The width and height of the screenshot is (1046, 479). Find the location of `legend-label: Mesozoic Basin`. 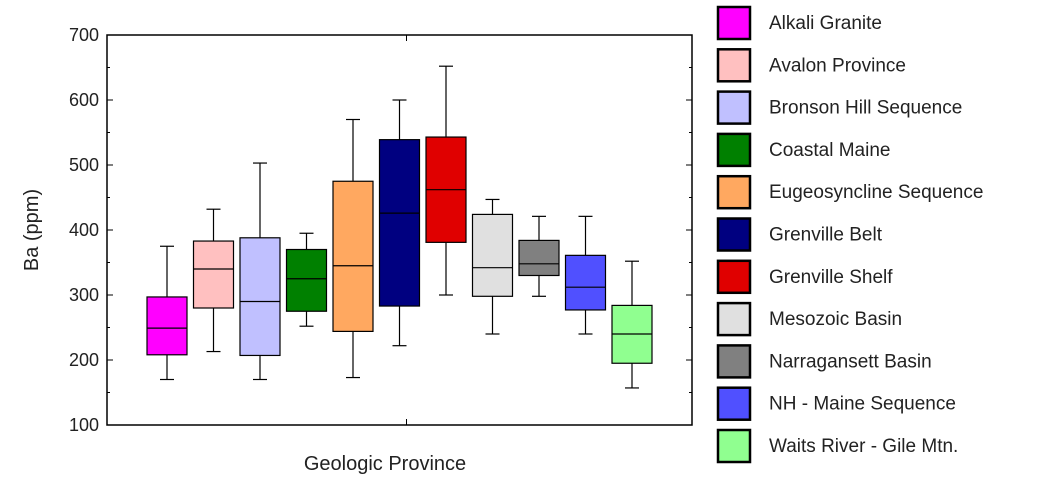

legend-label: Mesozoic Basin is located at coordinates (835, 319).